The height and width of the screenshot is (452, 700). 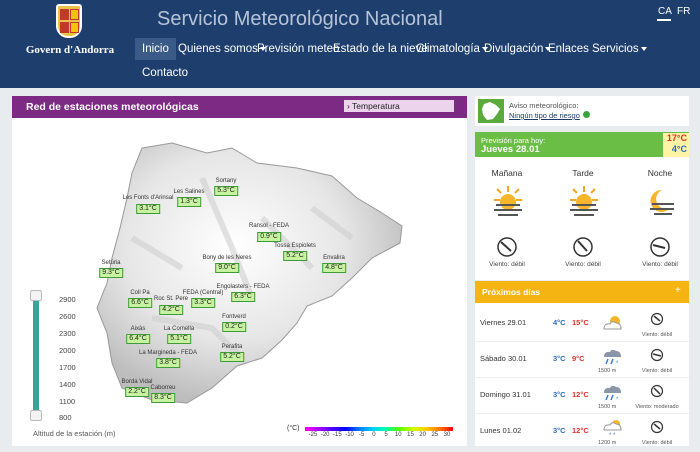 What do you see at coordinates (171, 310) in the screenshot?
I see `station-value: 4.2°C` at bounding box center [171, 310].